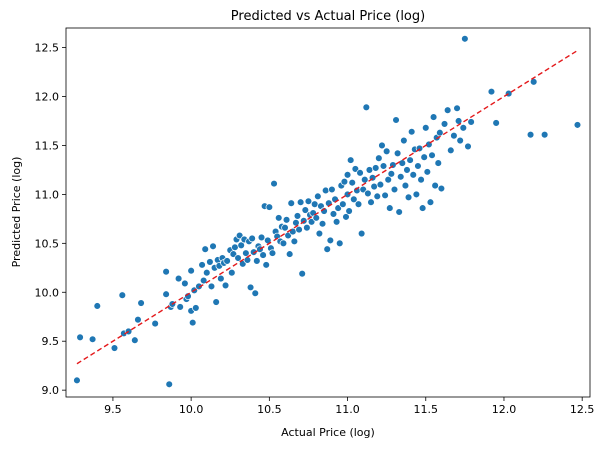 The width and height of the screenshot is (597, 449). What do you see at coordinates (191, 409) in the screenshot?
I see `x-tick-label: 10.0` at bounding box center [191, 409].